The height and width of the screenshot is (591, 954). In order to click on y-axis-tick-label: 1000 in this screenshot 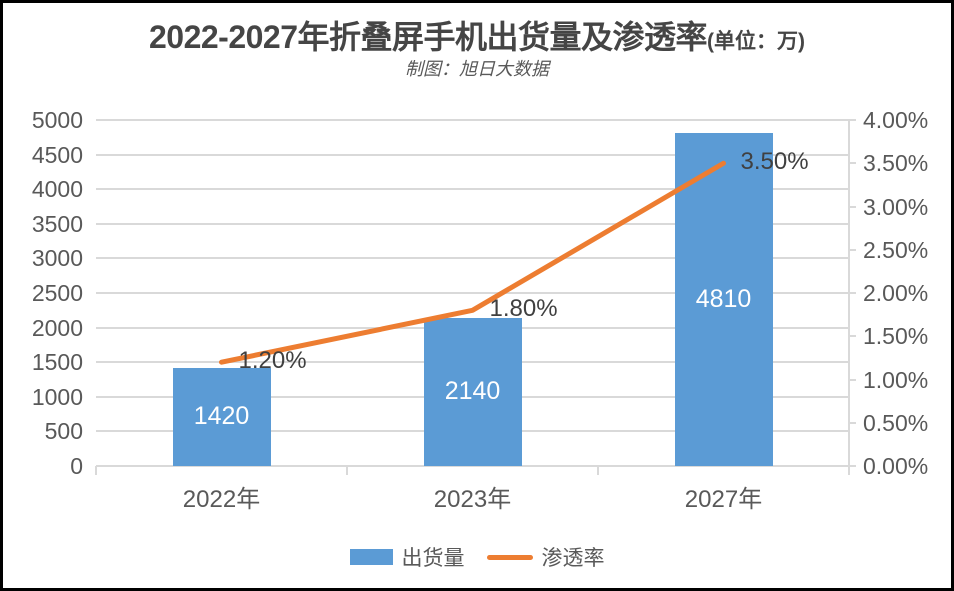, I will do `click(57, 396)`.